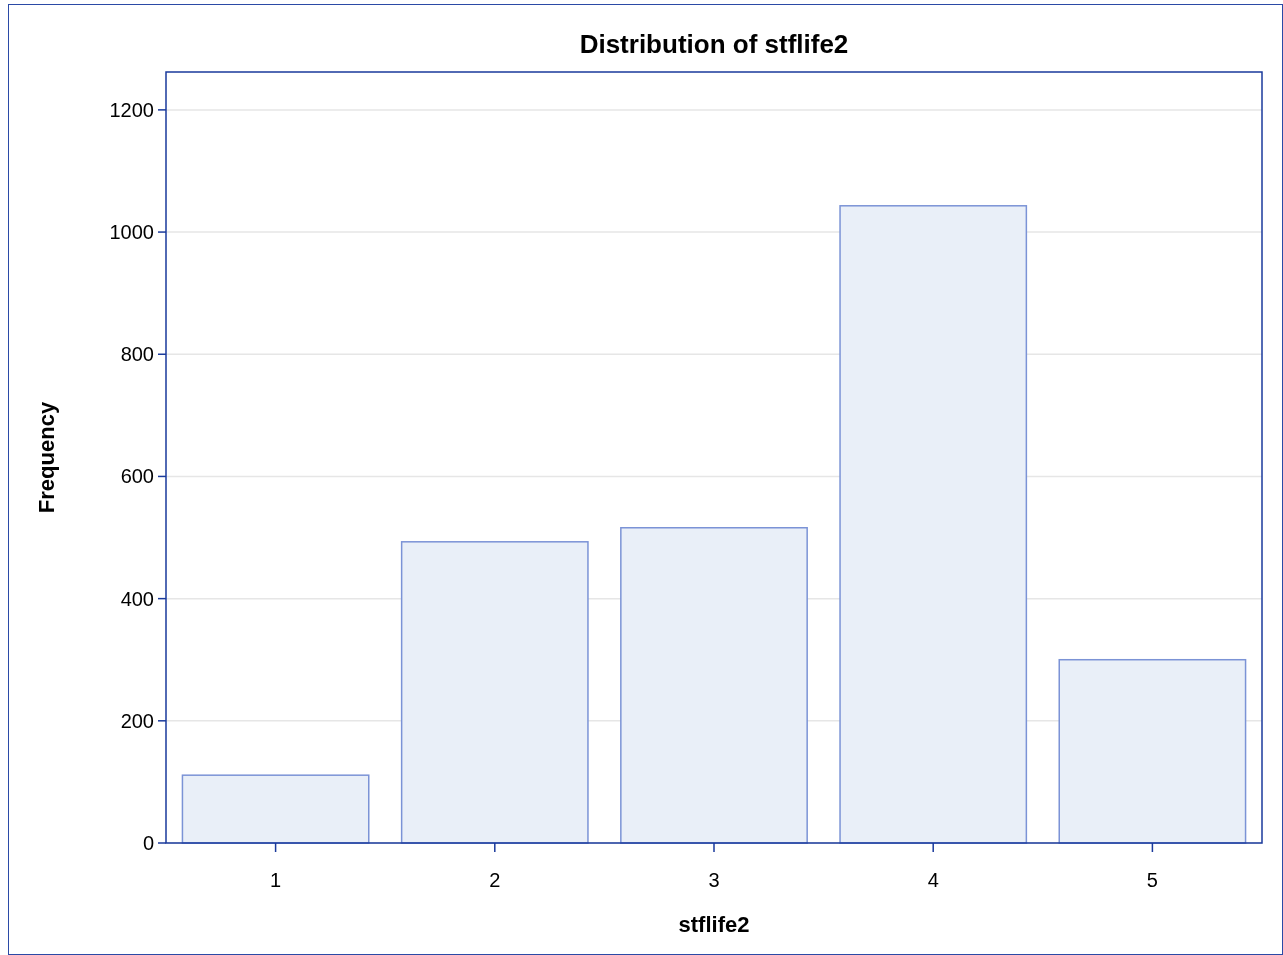 The height and width of the screenshot is (955, 1283). Describe the element at coordinates (714, 880) in the screenshot. I see `x-tick-label: 3` at that location.